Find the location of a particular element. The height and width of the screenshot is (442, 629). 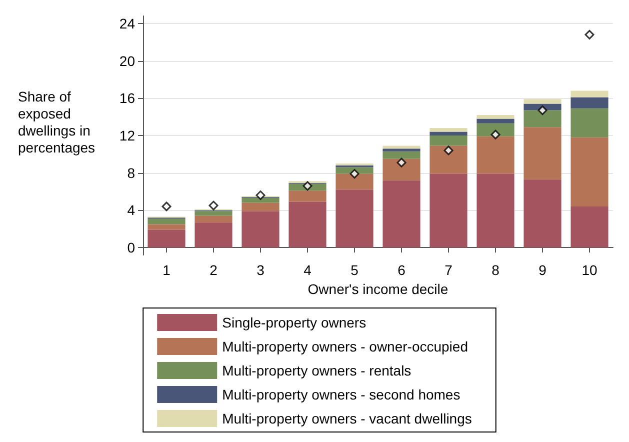

y-tick-label: 0 is located at coordinates (131, 248).